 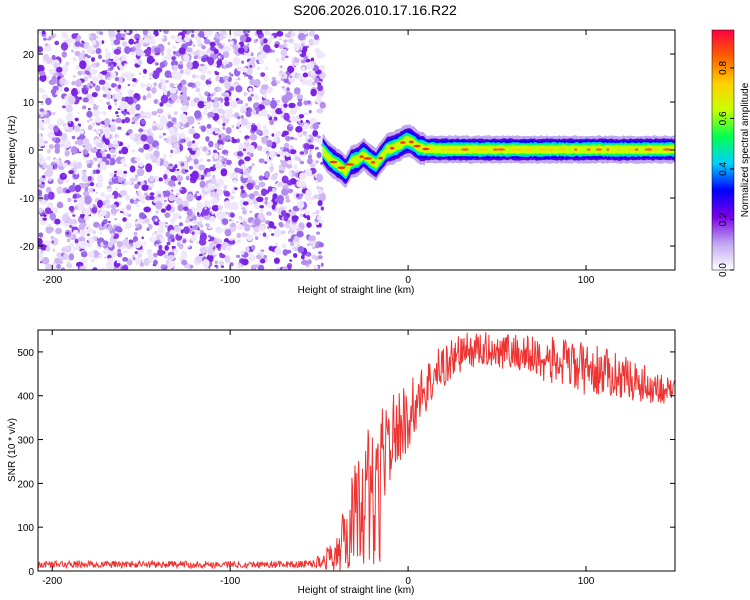 What do you see at coordinates (230, 280) in the screenshot?
I see `x-tick-label: -100` at bounding box center [230, 280].